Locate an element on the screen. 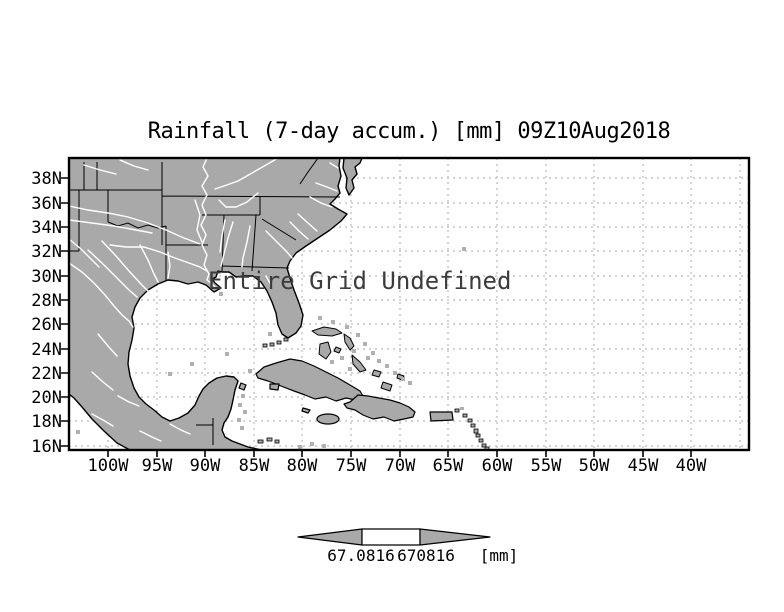 The image size is (784, 612). lat-label-16n: 16N is located at coordinates (46, 447).